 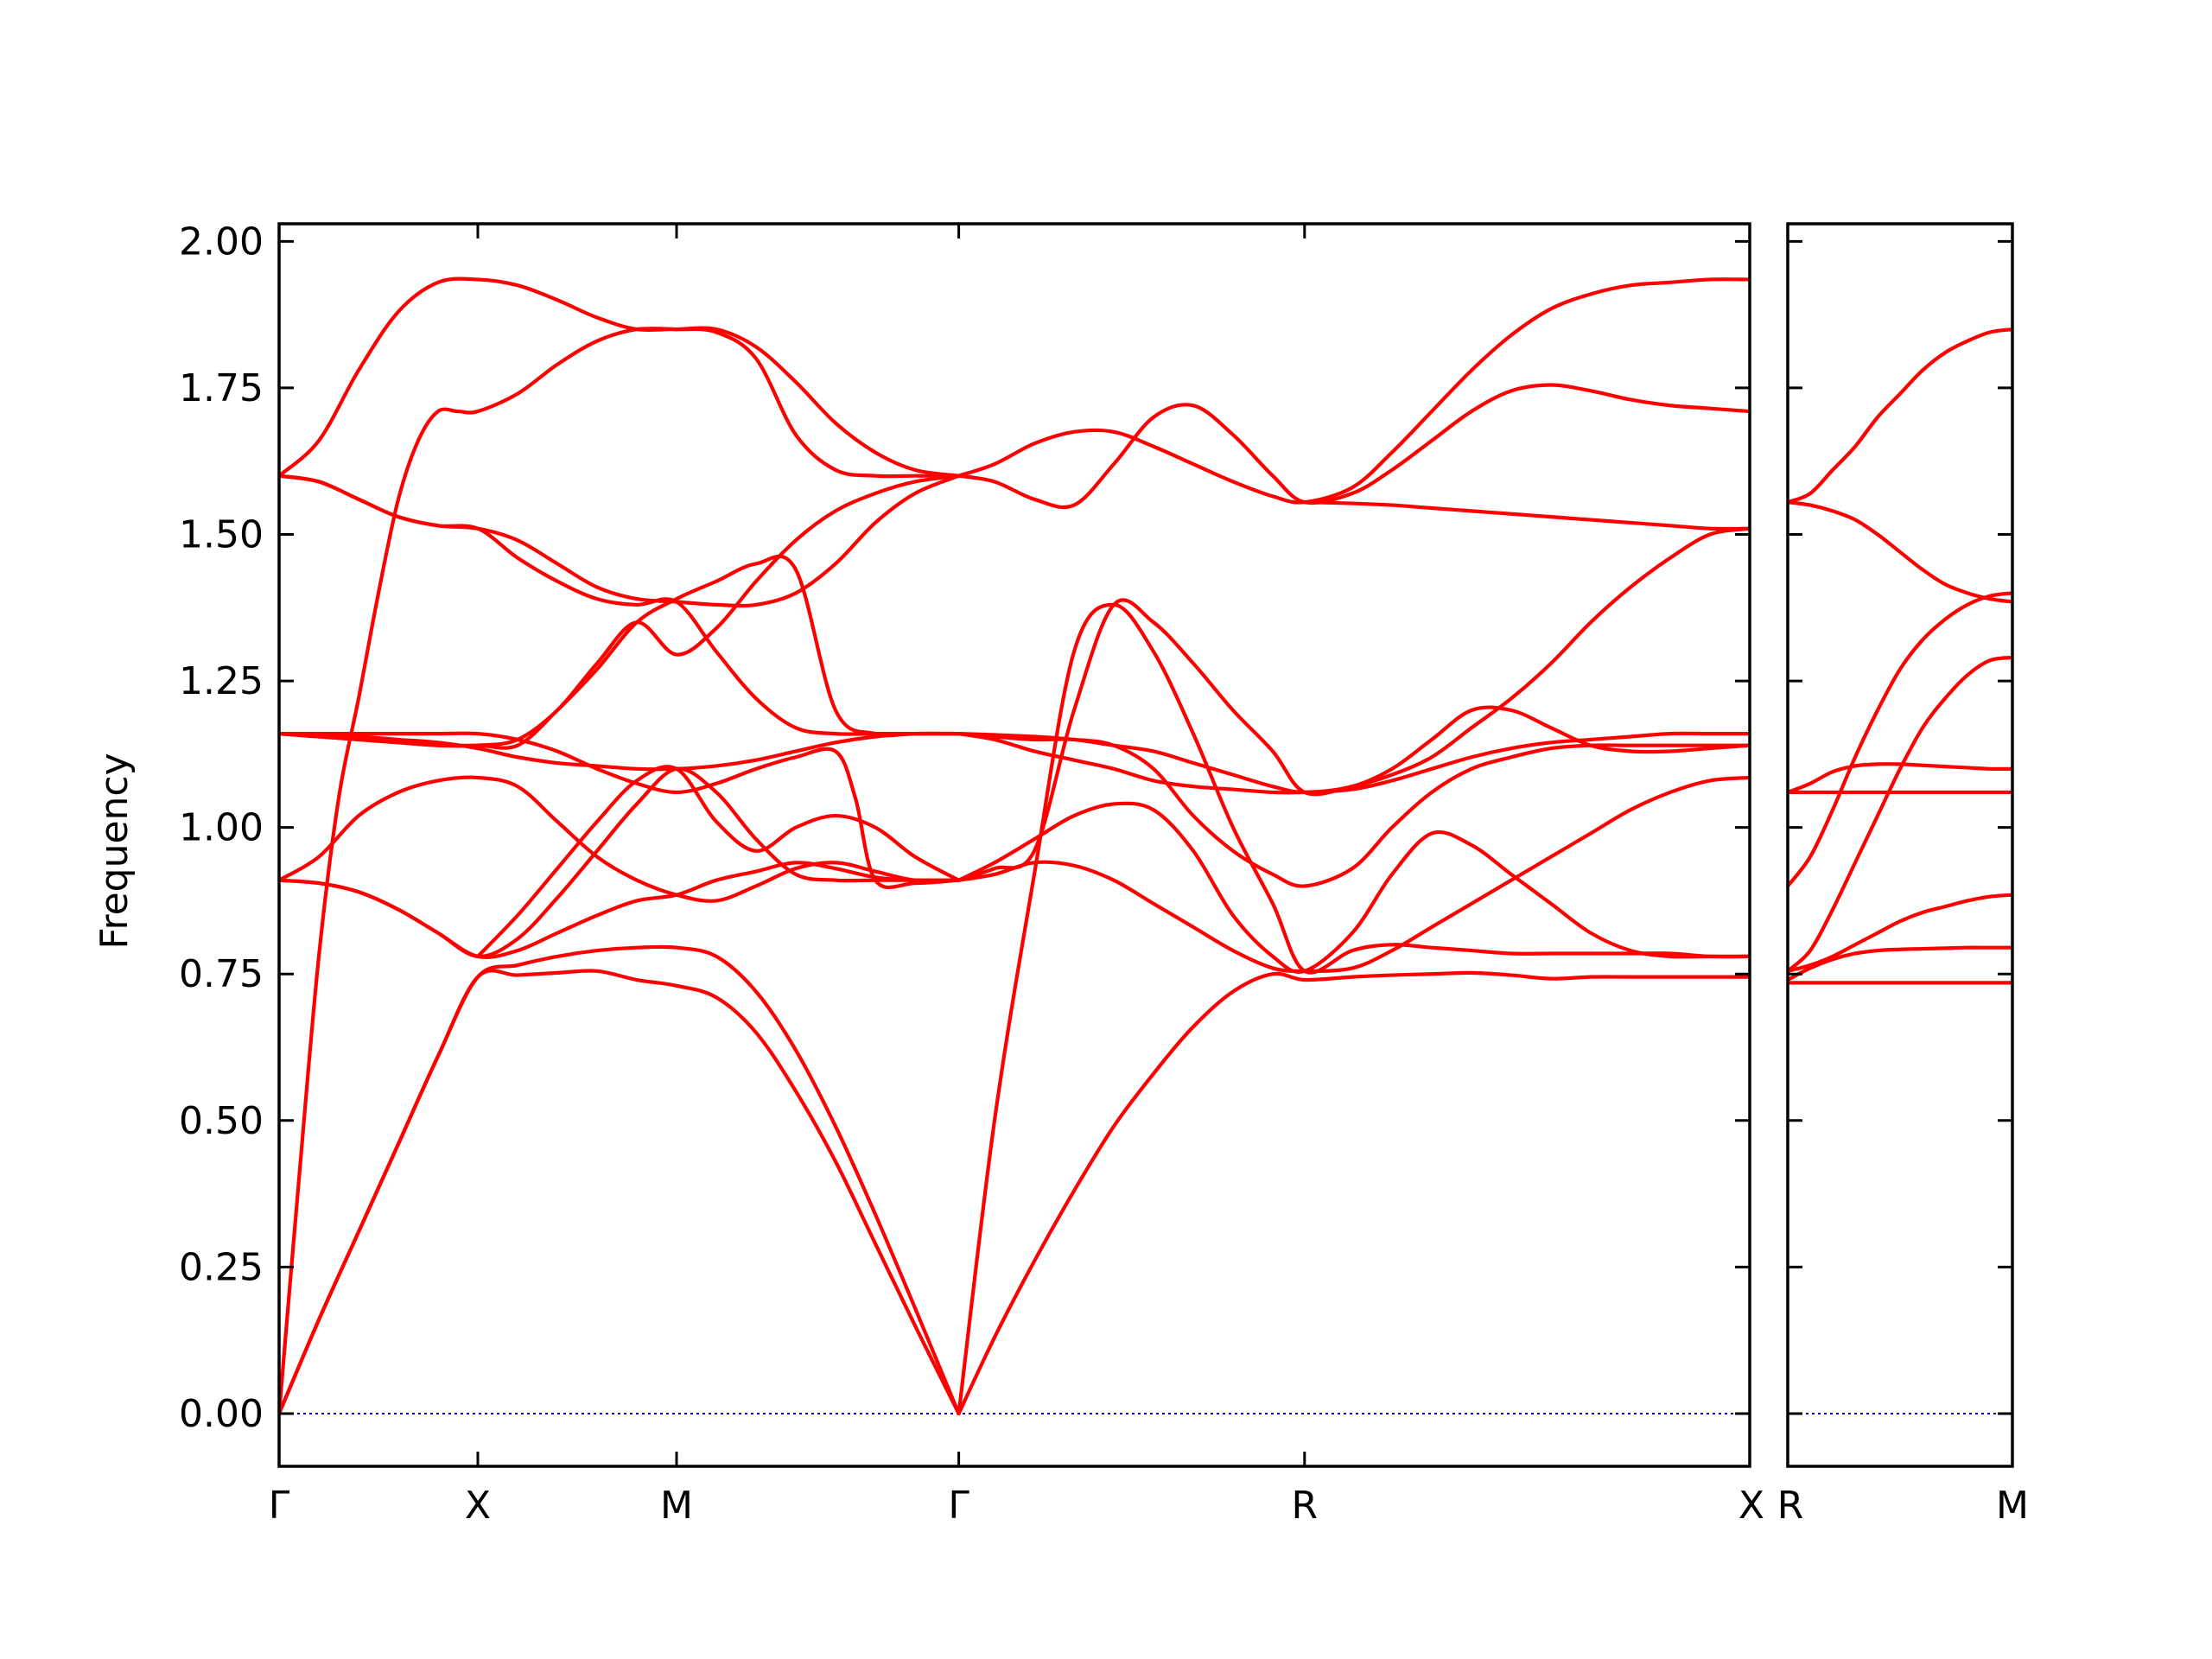 What do you see at coordinates (221, 241) in the screenshot?
I see `y-tick-label: 2.00` at bounding box center [221, 241].